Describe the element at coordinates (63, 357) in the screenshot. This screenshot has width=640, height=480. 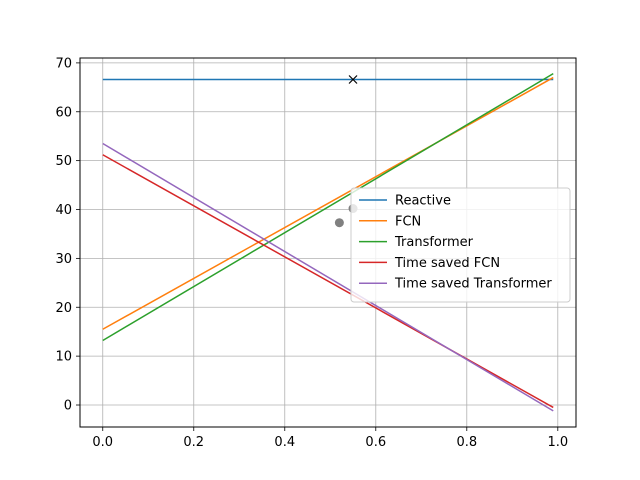
I see `y-tick-label: 10` at that location.